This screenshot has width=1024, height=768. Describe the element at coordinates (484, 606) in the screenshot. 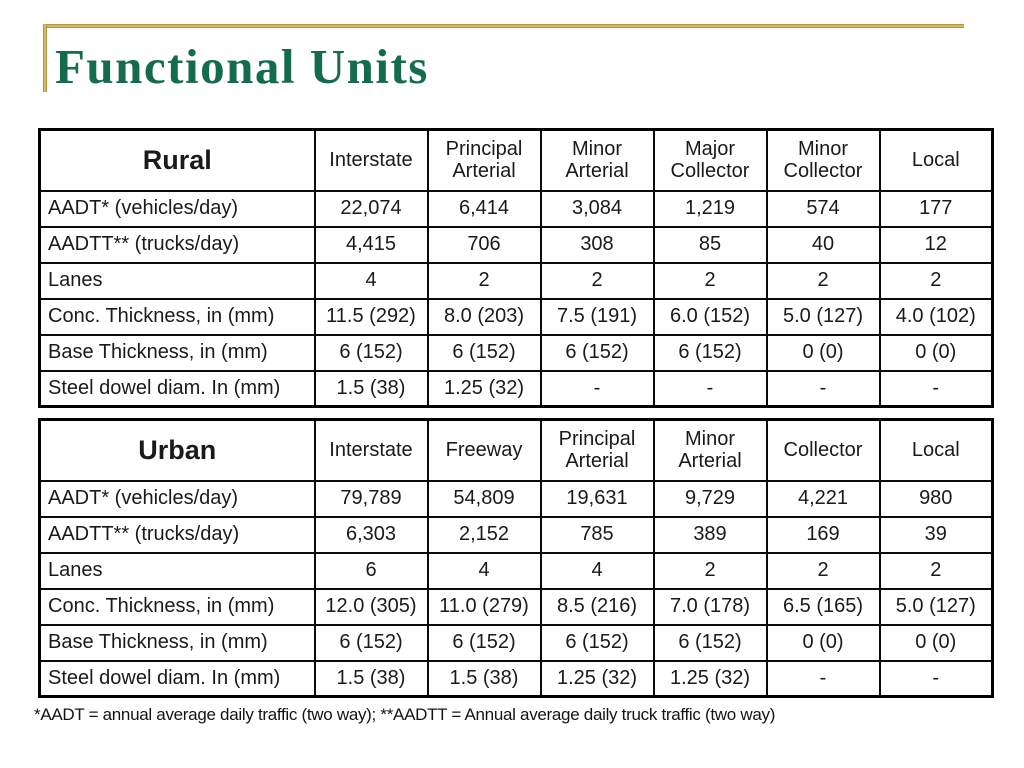

I see `data-cell: 11.0 (279)` at that location.